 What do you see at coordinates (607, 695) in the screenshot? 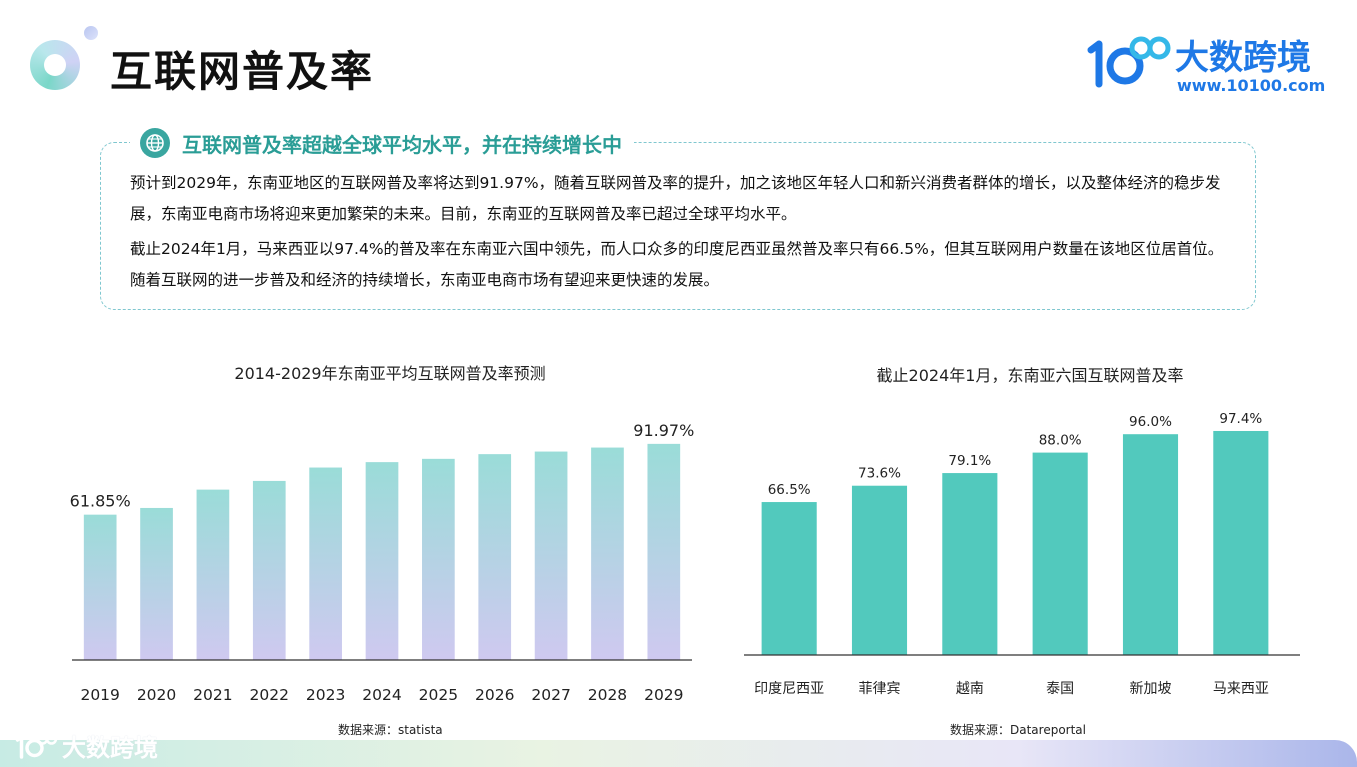
I see `chart1-category-label-9: 2028` at bounding box center [607, 695].